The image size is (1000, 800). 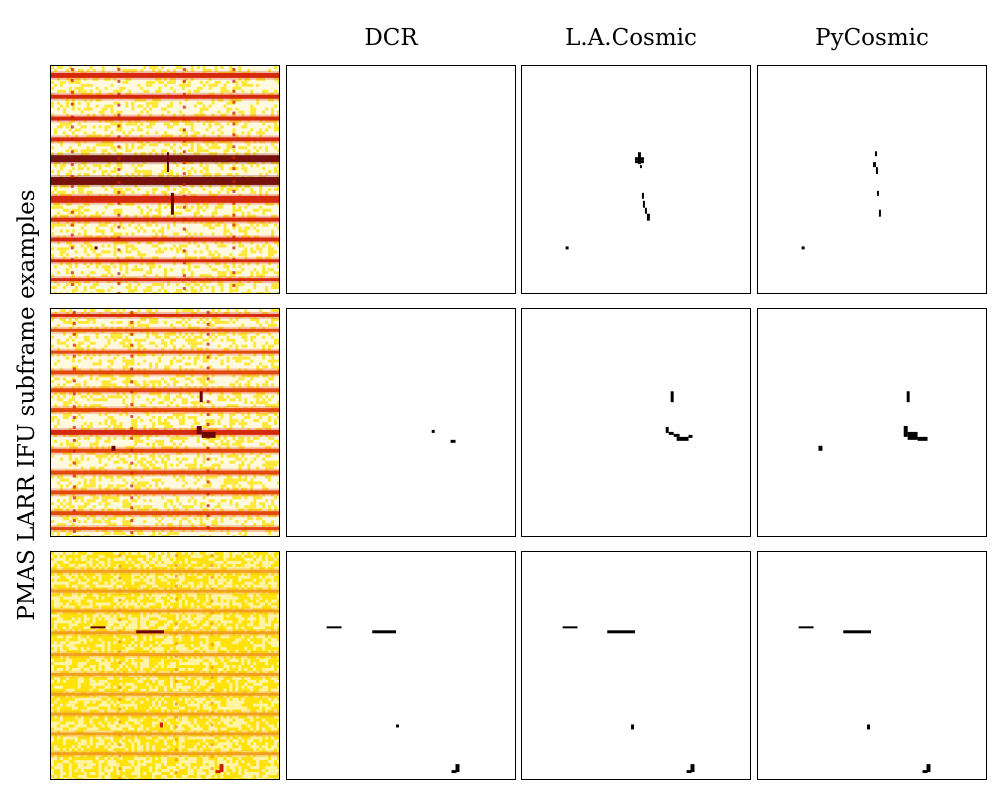 I want to click on lacosmic-mask-1-image, so click(x=607, y=201).